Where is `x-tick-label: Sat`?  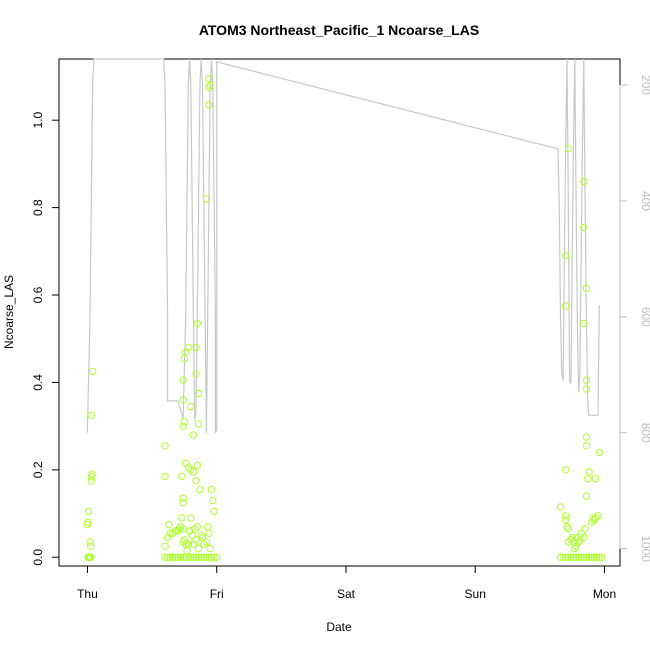 x-tick-label: Sat is located at coordinates (346, 594).